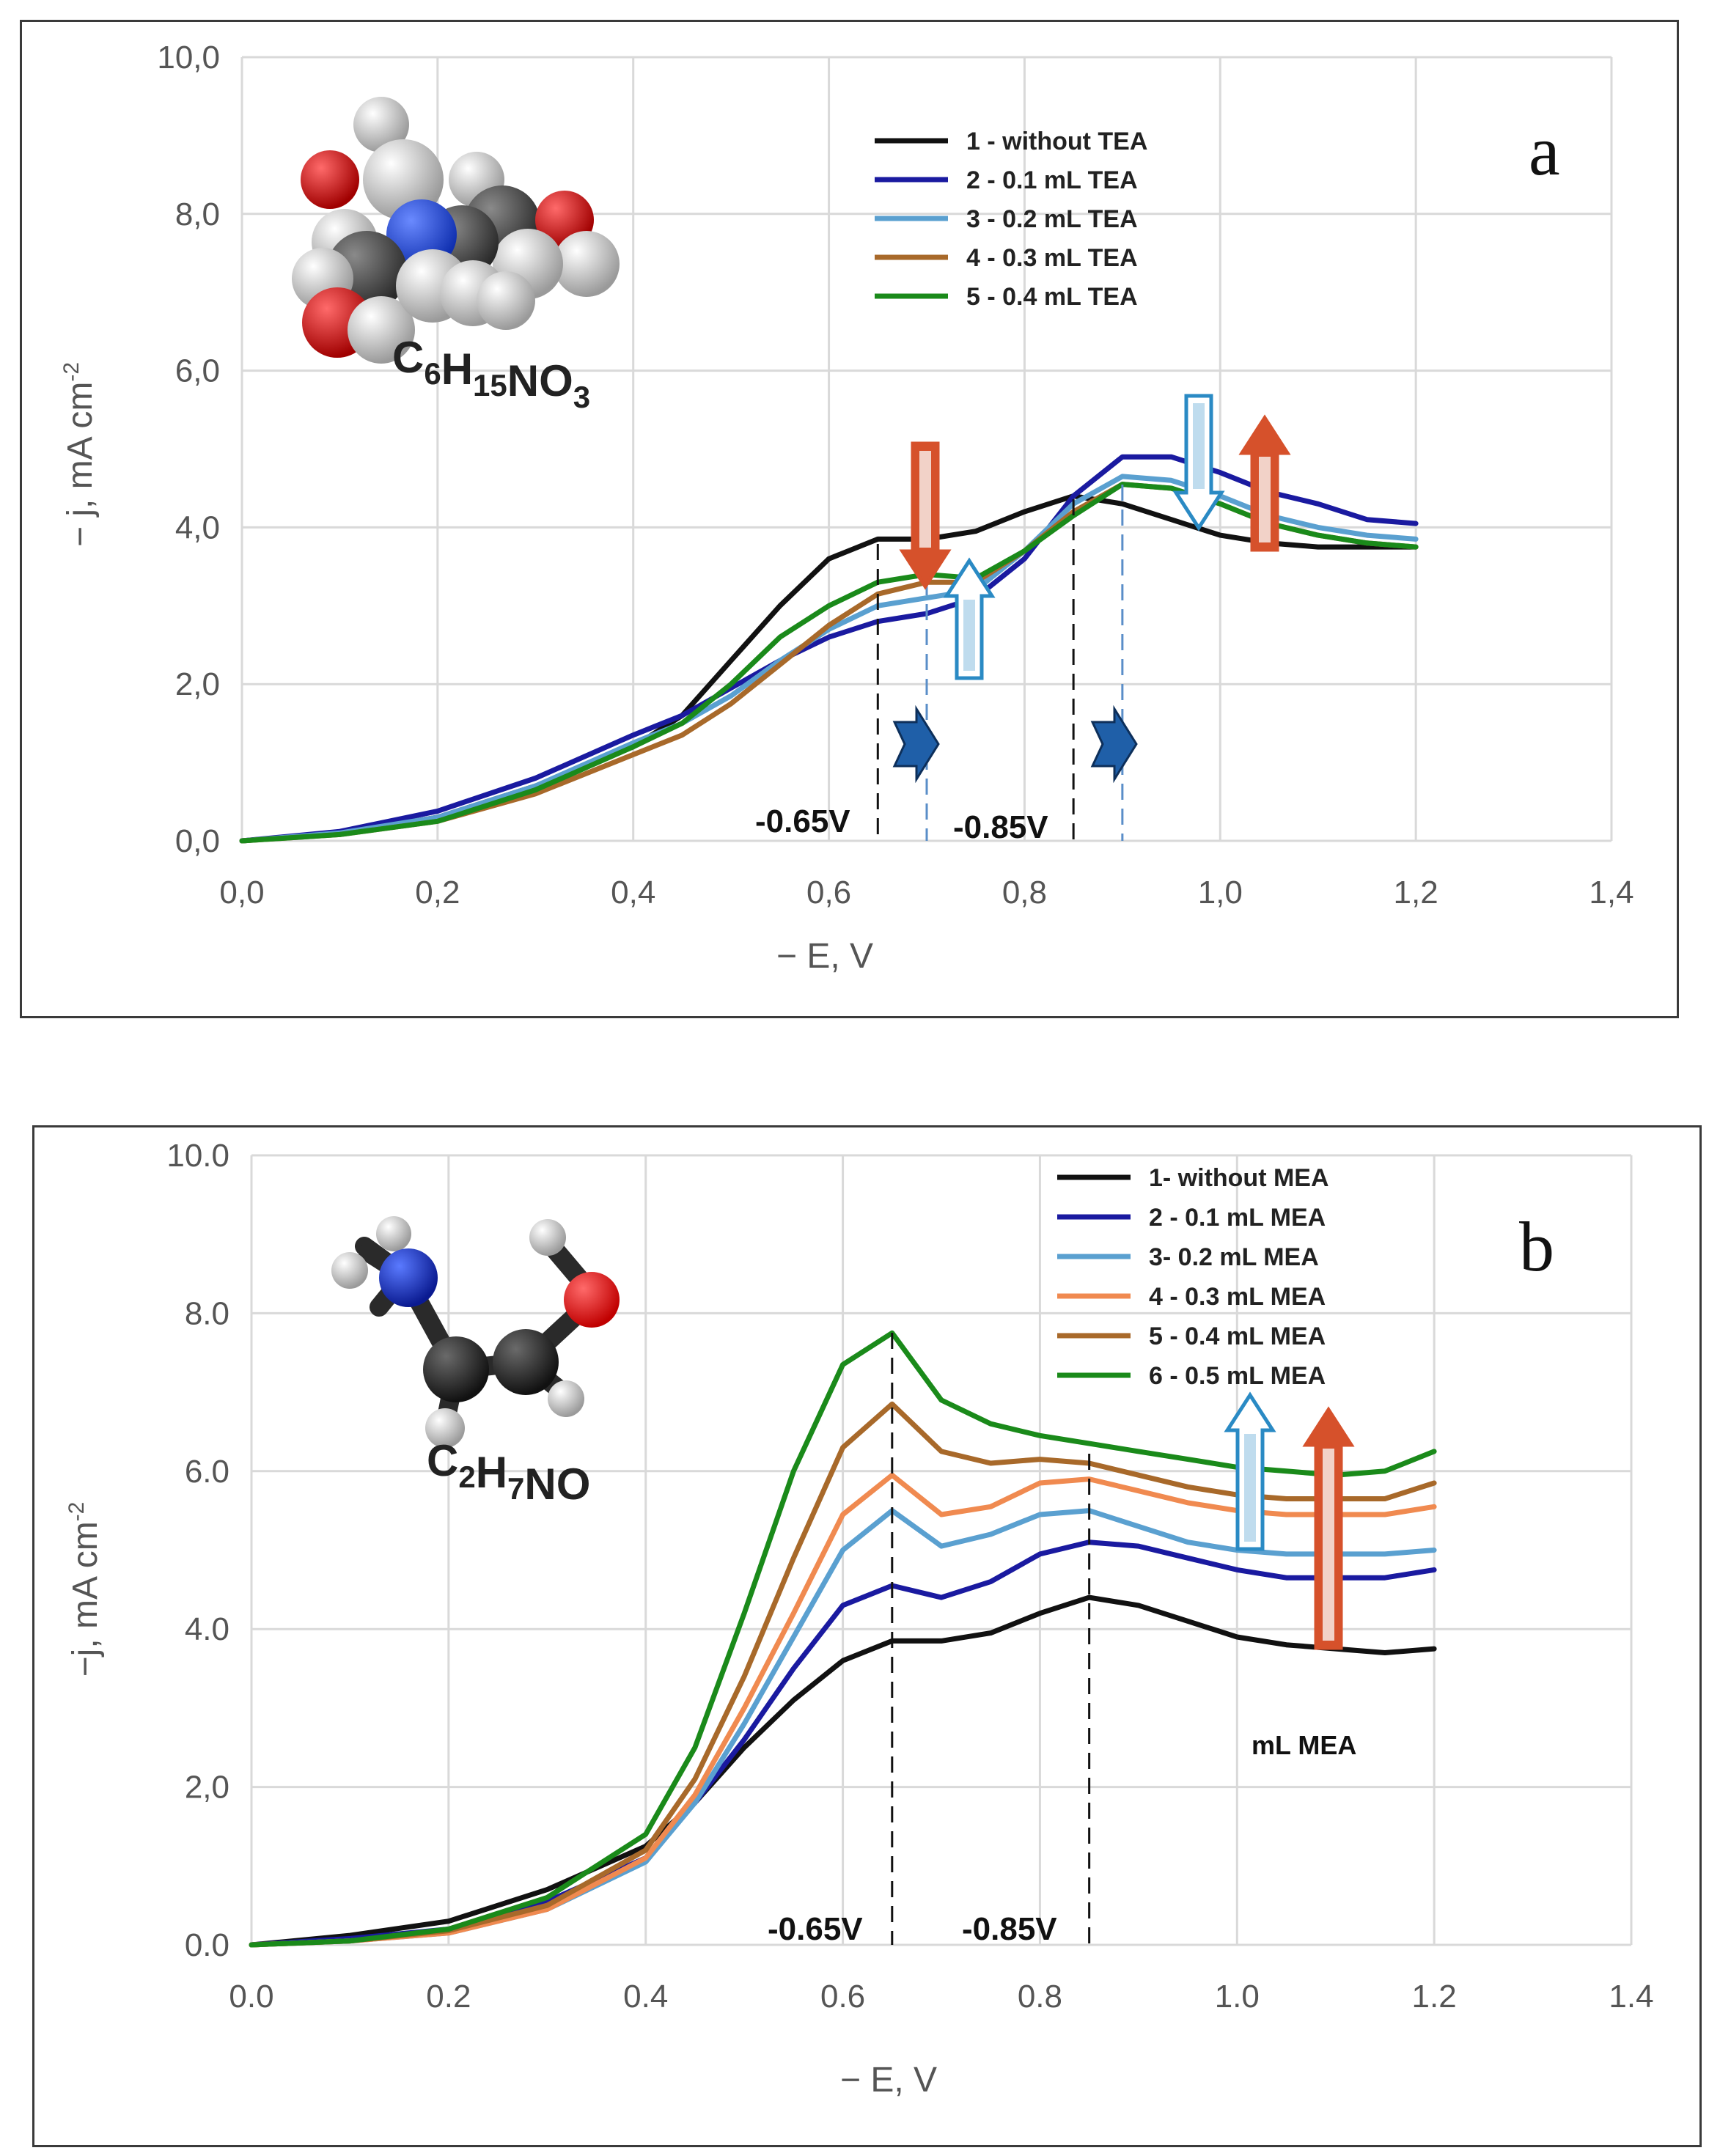 The image size is (1720, 2156). I want to click on y-tick-label: 6.0, so click(207, 1472).